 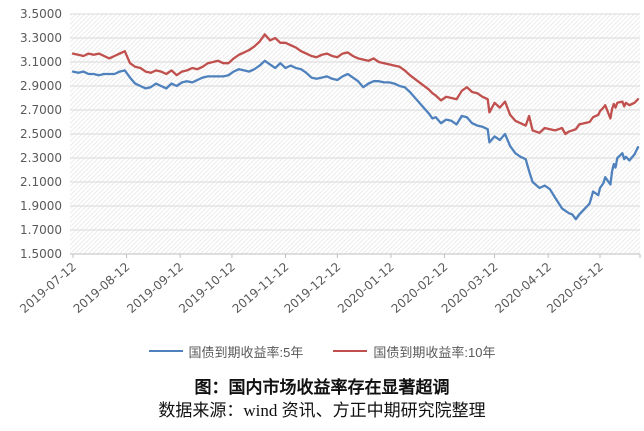 What do you see at coordinates (102, 288) in the screenshot?
I see `x-tick-label: 2019-08-12` at bounding box center [102, 288].